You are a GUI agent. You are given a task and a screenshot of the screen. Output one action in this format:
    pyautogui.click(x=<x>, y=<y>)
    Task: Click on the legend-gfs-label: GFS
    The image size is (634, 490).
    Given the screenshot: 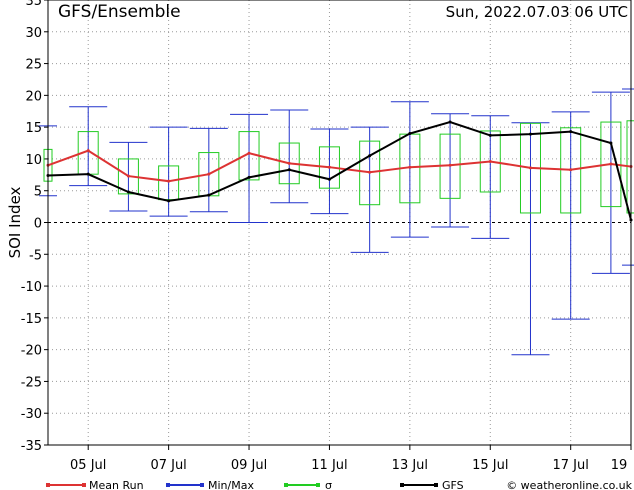 What is the action you would take?
    pyautogui.click(x=453, y=484)
    